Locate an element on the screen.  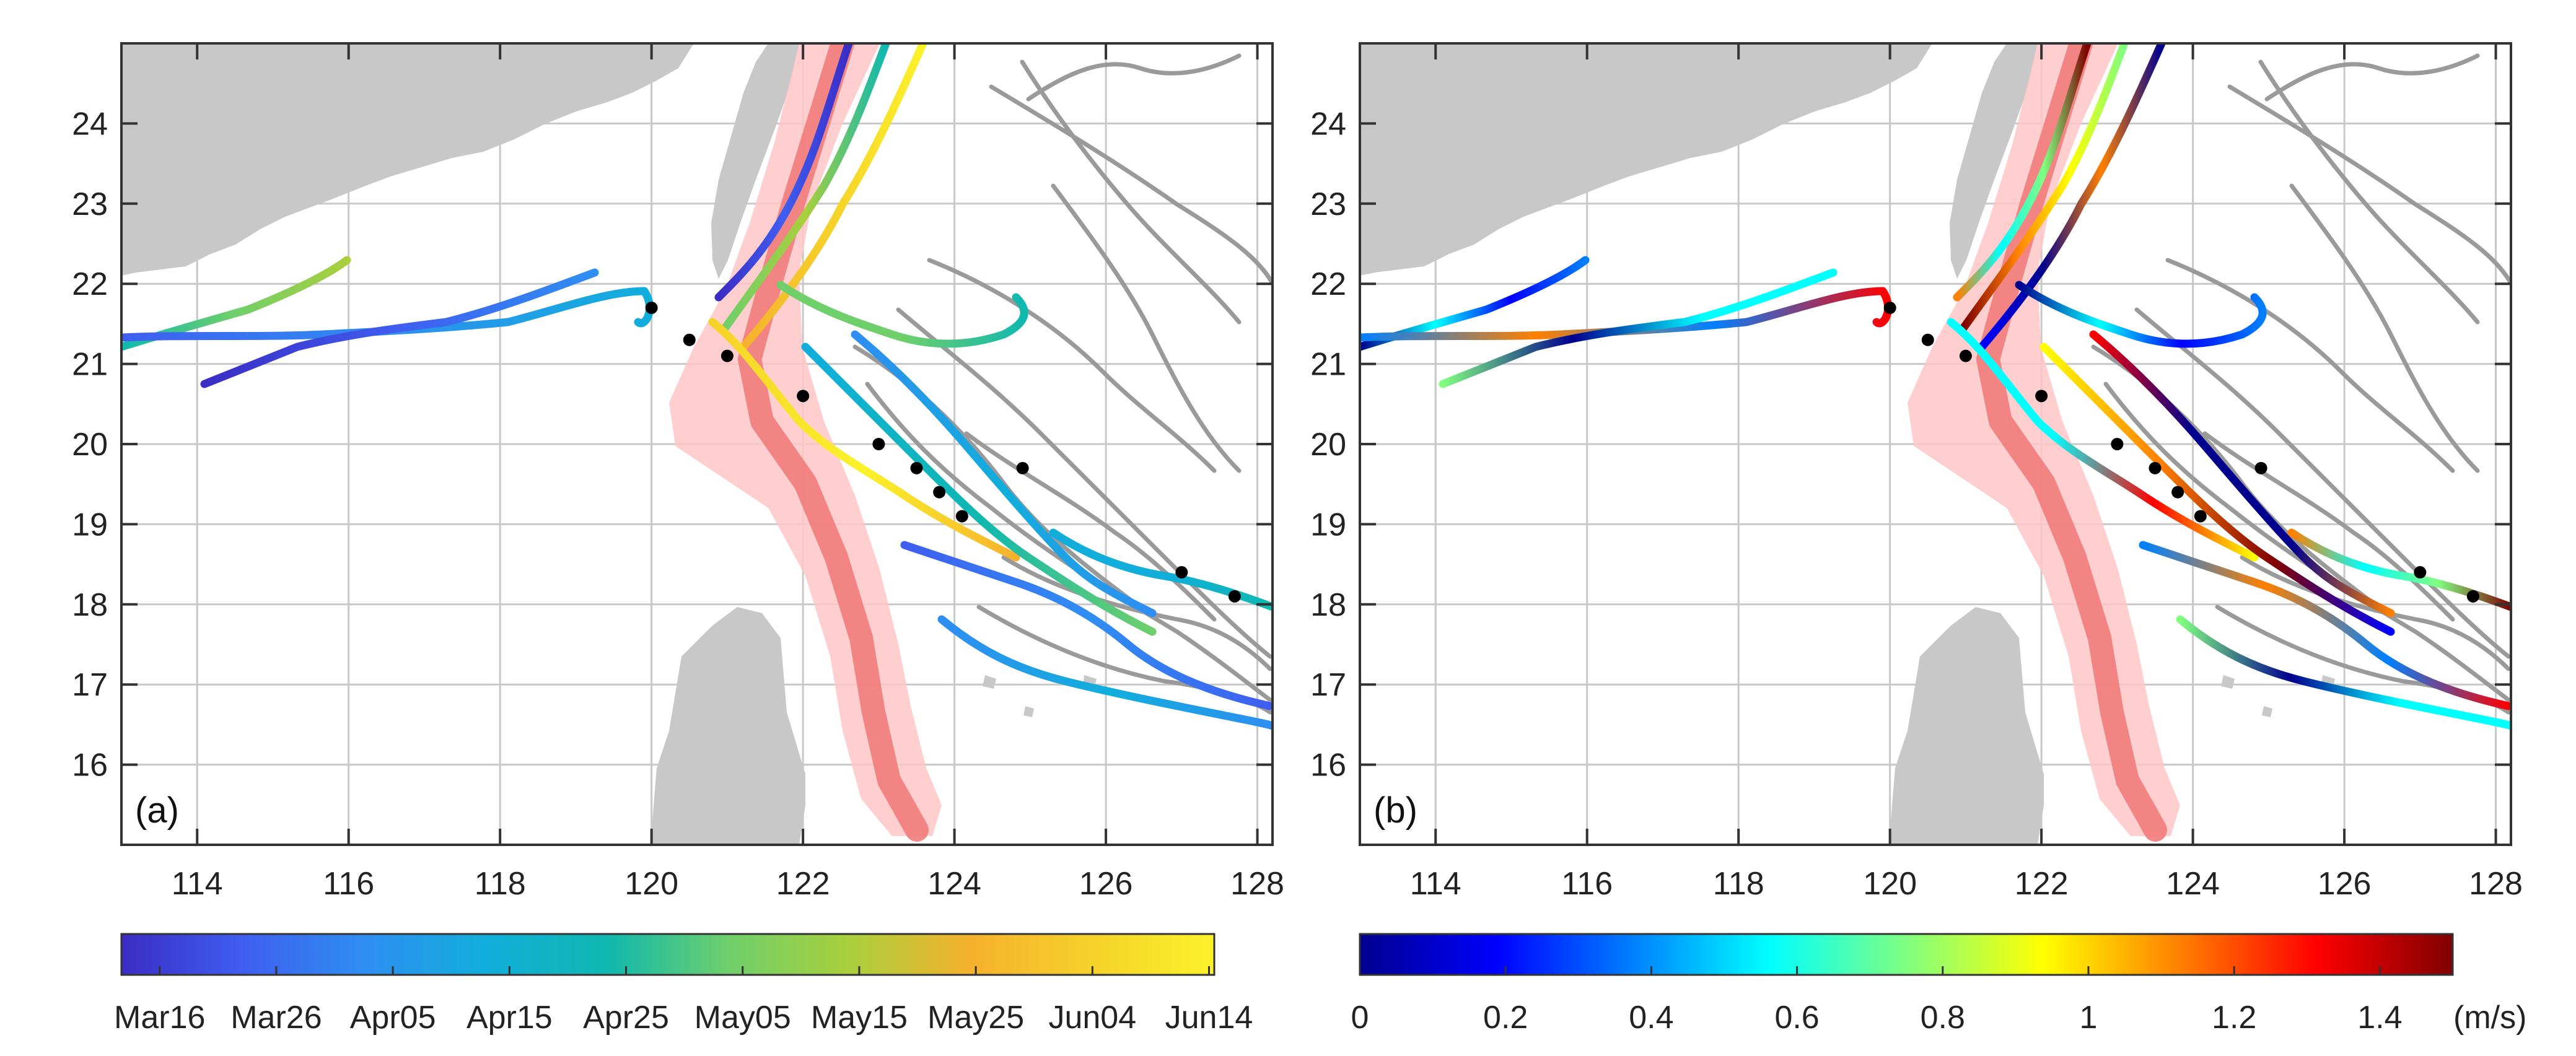
lat-tick-label: 24 is located at coordinates (1328, 124).